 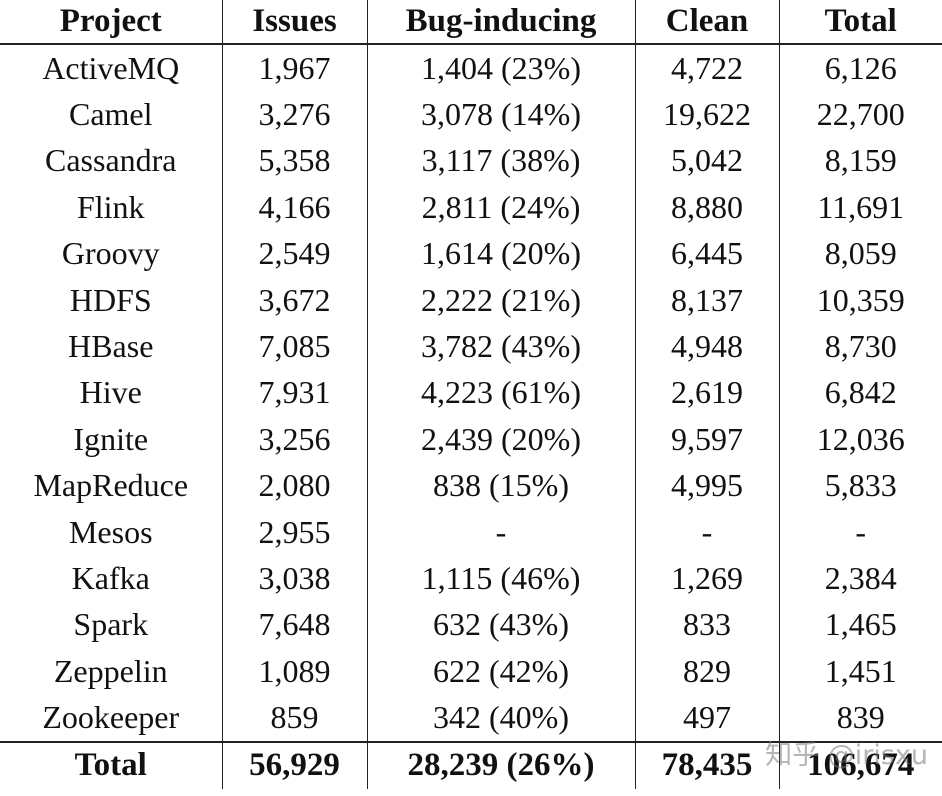 I want to click on cell-clean: 833, so click(x=707, y=625).